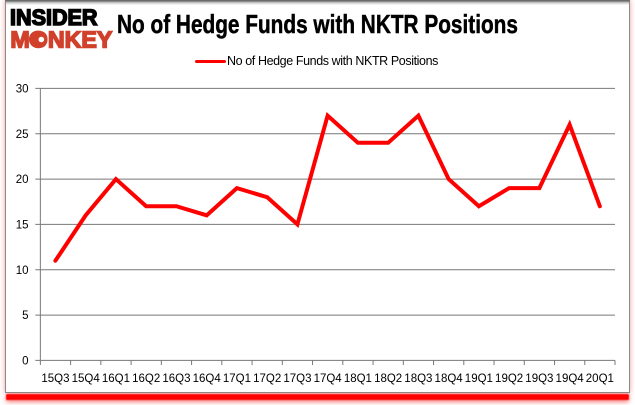  What do you see at coordinates (570, 379) in the screenshot?
I see `svg-text: 19Q4` at bounding box center [570, 379].